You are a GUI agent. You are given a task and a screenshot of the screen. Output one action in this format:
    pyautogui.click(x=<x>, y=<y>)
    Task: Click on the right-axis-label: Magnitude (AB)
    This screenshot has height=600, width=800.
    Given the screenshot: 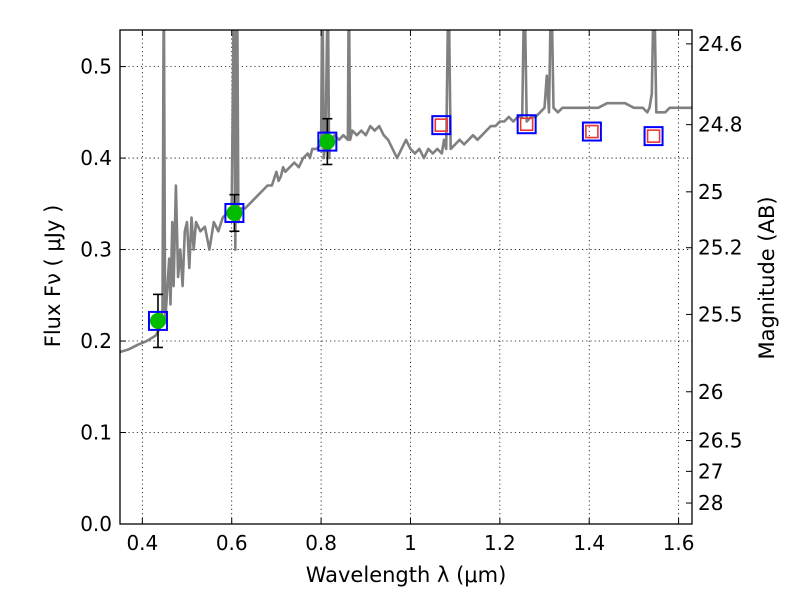 What is the action you would take?
    pyautogui.click(x=767, y=277)
    